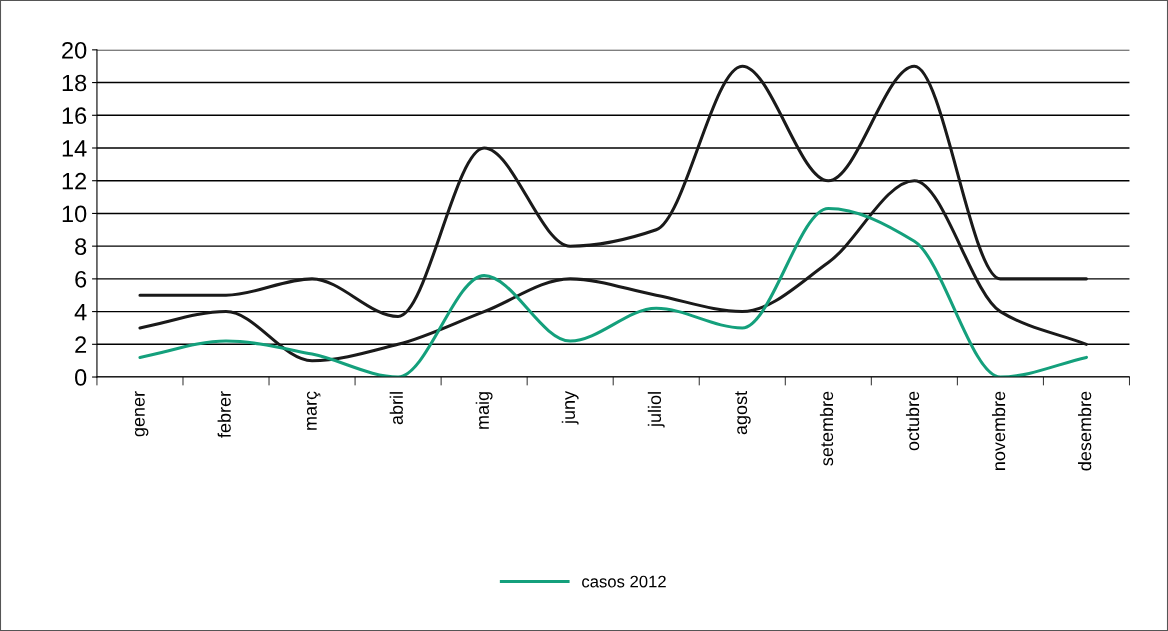 This screenshot has width=1168, height=631. Describe the element at coordinates (74, 83) in the screenshot. I see `y-tick-label: 18` at that location.